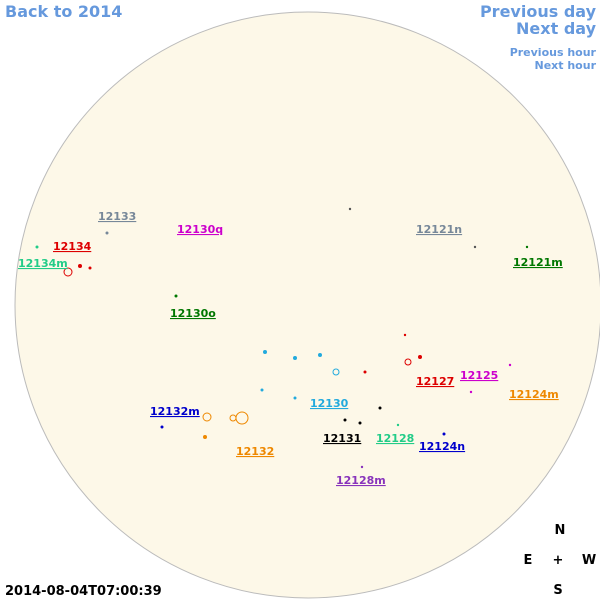 The width and height of the screenshot is (600, 600). Describe the element at coordinates (43, 263) in the screenshot. I see `region-label: 12134m` at that location.